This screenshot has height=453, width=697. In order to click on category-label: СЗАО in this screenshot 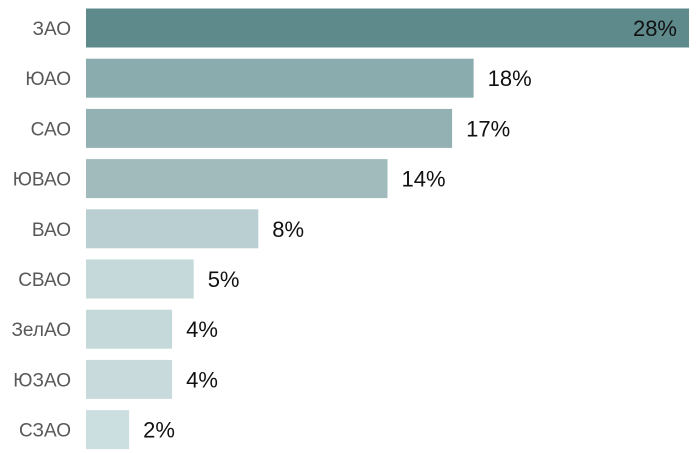, I will do `click(45, 431)`.